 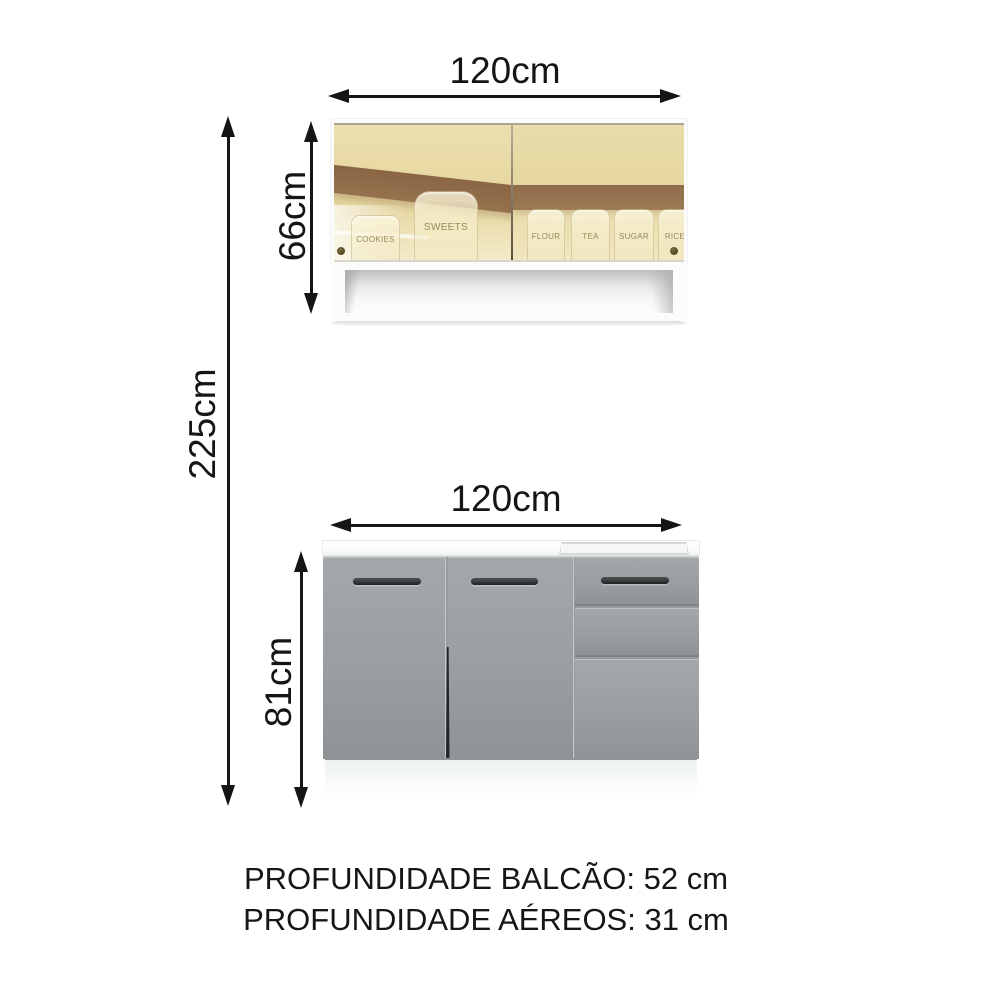 What do you see at coordinates (624, 548) in the screenshot?
I see `sink-recess` at bounding box center [624, 548].